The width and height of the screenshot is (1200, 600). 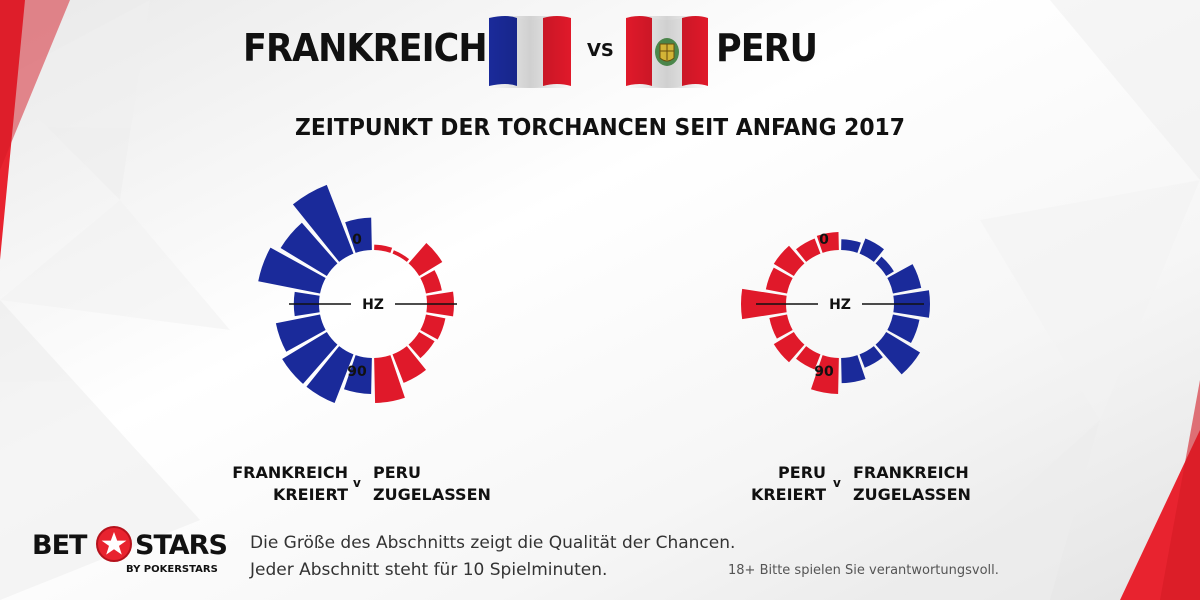 What do you see at coordinates (310, 494) in the screenshot?
I see `legend1-left-line2: KREIERT` at bounding box center [310, 494].